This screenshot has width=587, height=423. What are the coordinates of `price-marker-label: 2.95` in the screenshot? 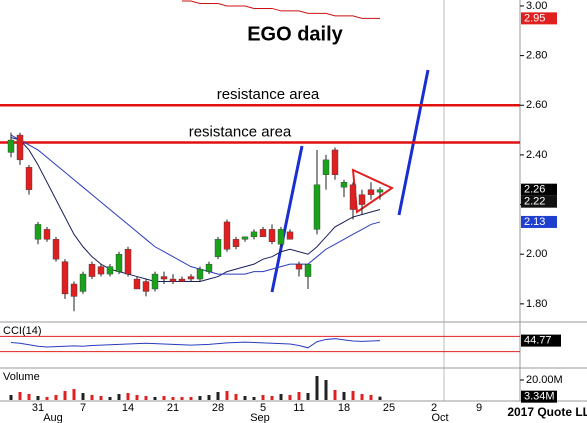 It's located at (534, 18).